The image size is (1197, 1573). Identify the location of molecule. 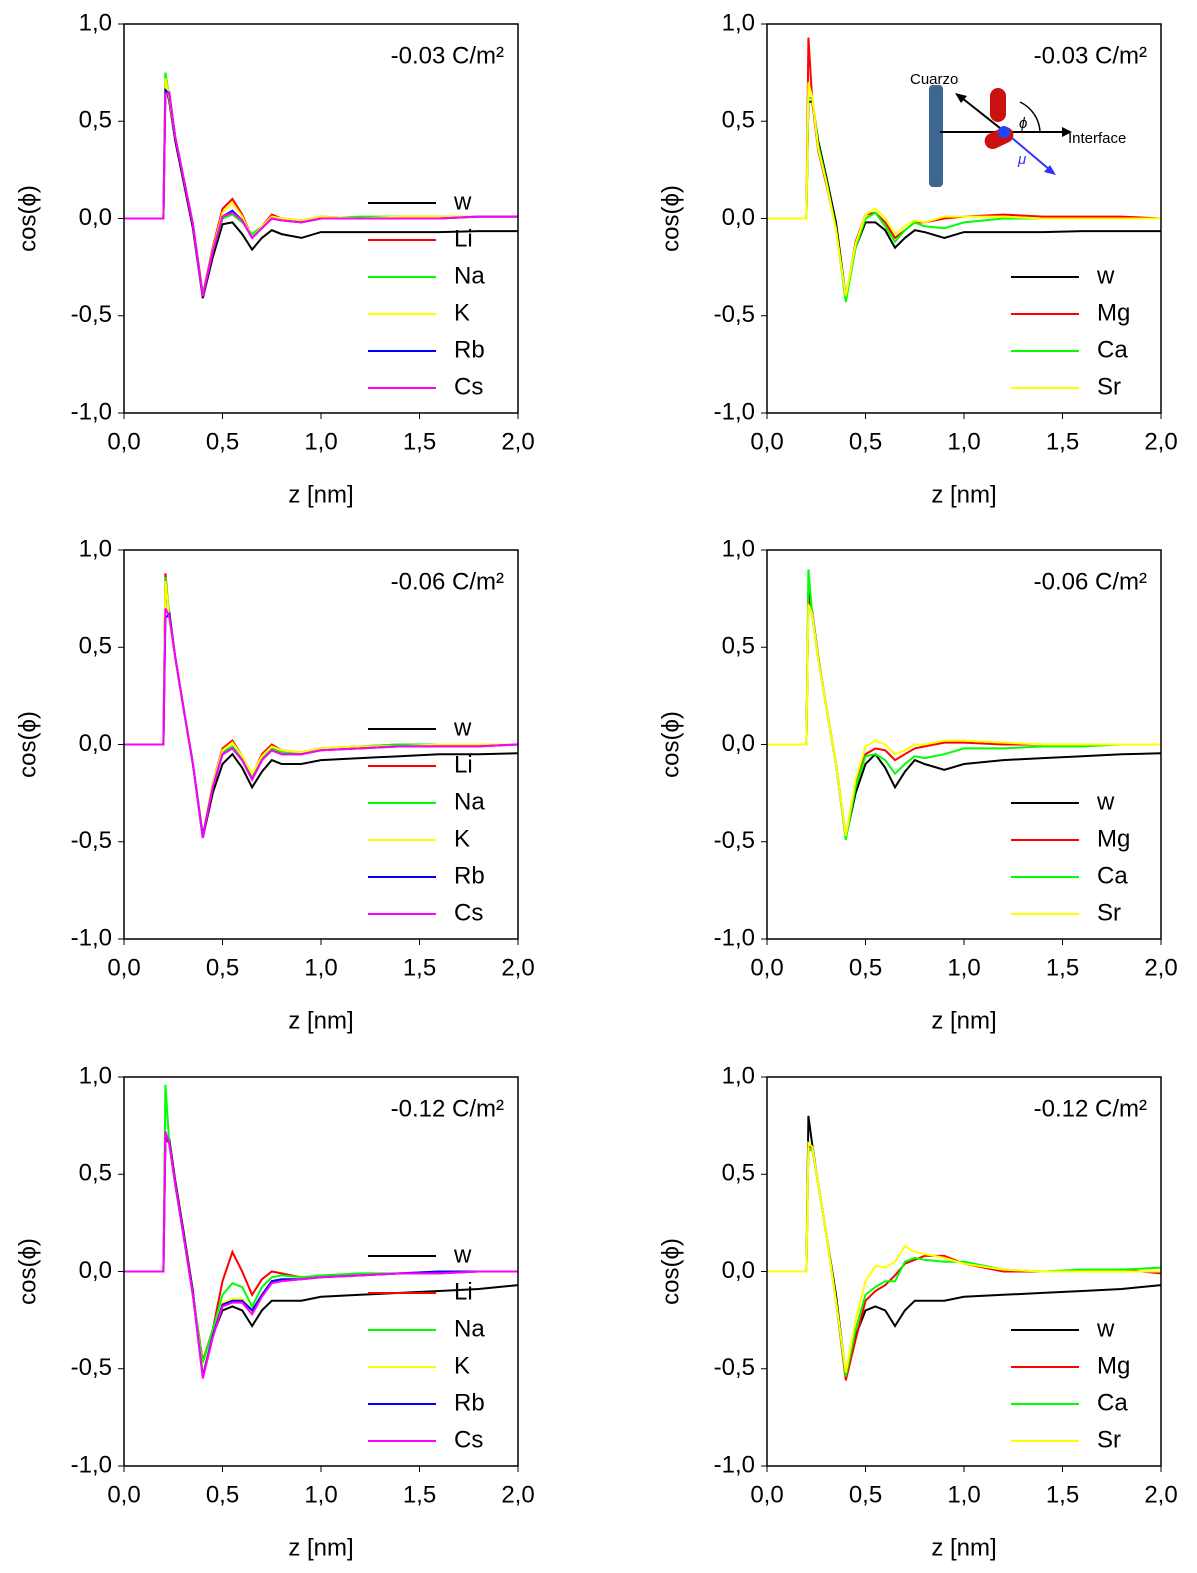
(998, 105).